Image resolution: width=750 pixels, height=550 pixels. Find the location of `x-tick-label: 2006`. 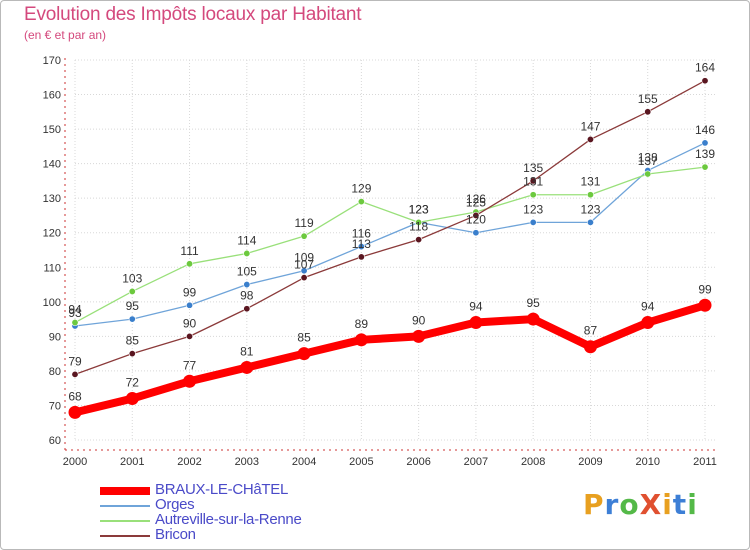

x-tick-label: 2006 is located at coordinates (418, 462).